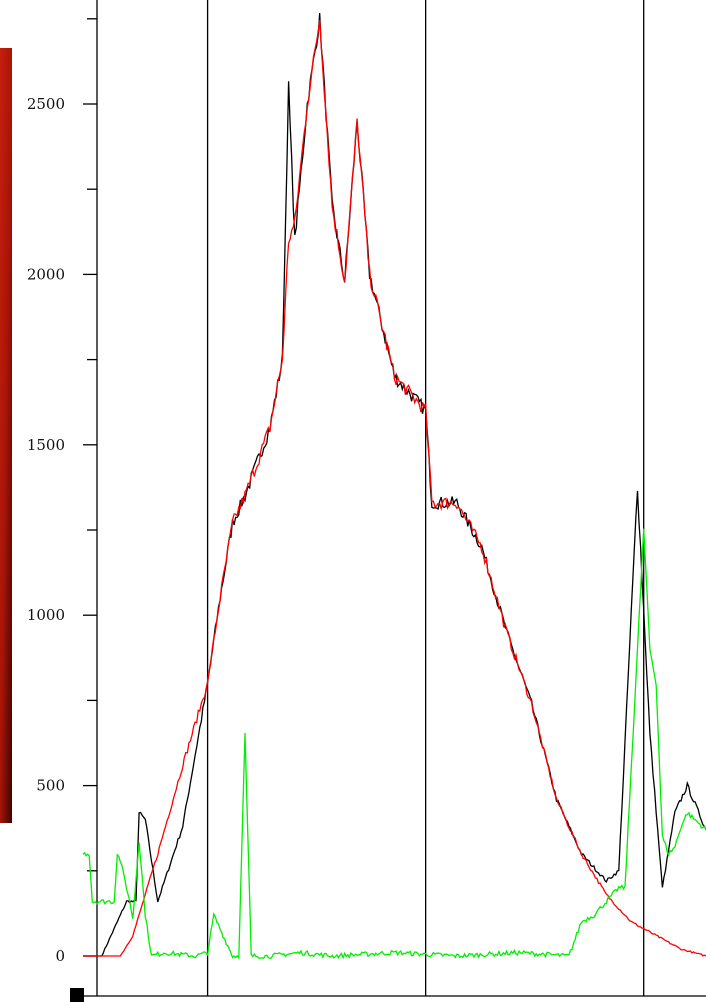 This screenshot has height=1002, width=706. Describe the element at coordinates (46, 445) in the screenshot. I see `y-tick-label: 1500` at that location.